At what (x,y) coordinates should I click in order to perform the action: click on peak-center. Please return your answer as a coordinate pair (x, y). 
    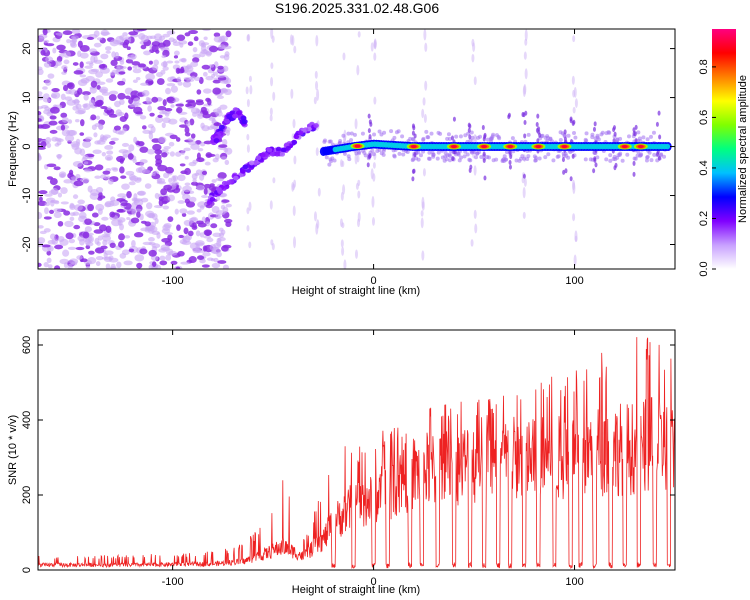
    Looking at the image, I should click on (484, 146).